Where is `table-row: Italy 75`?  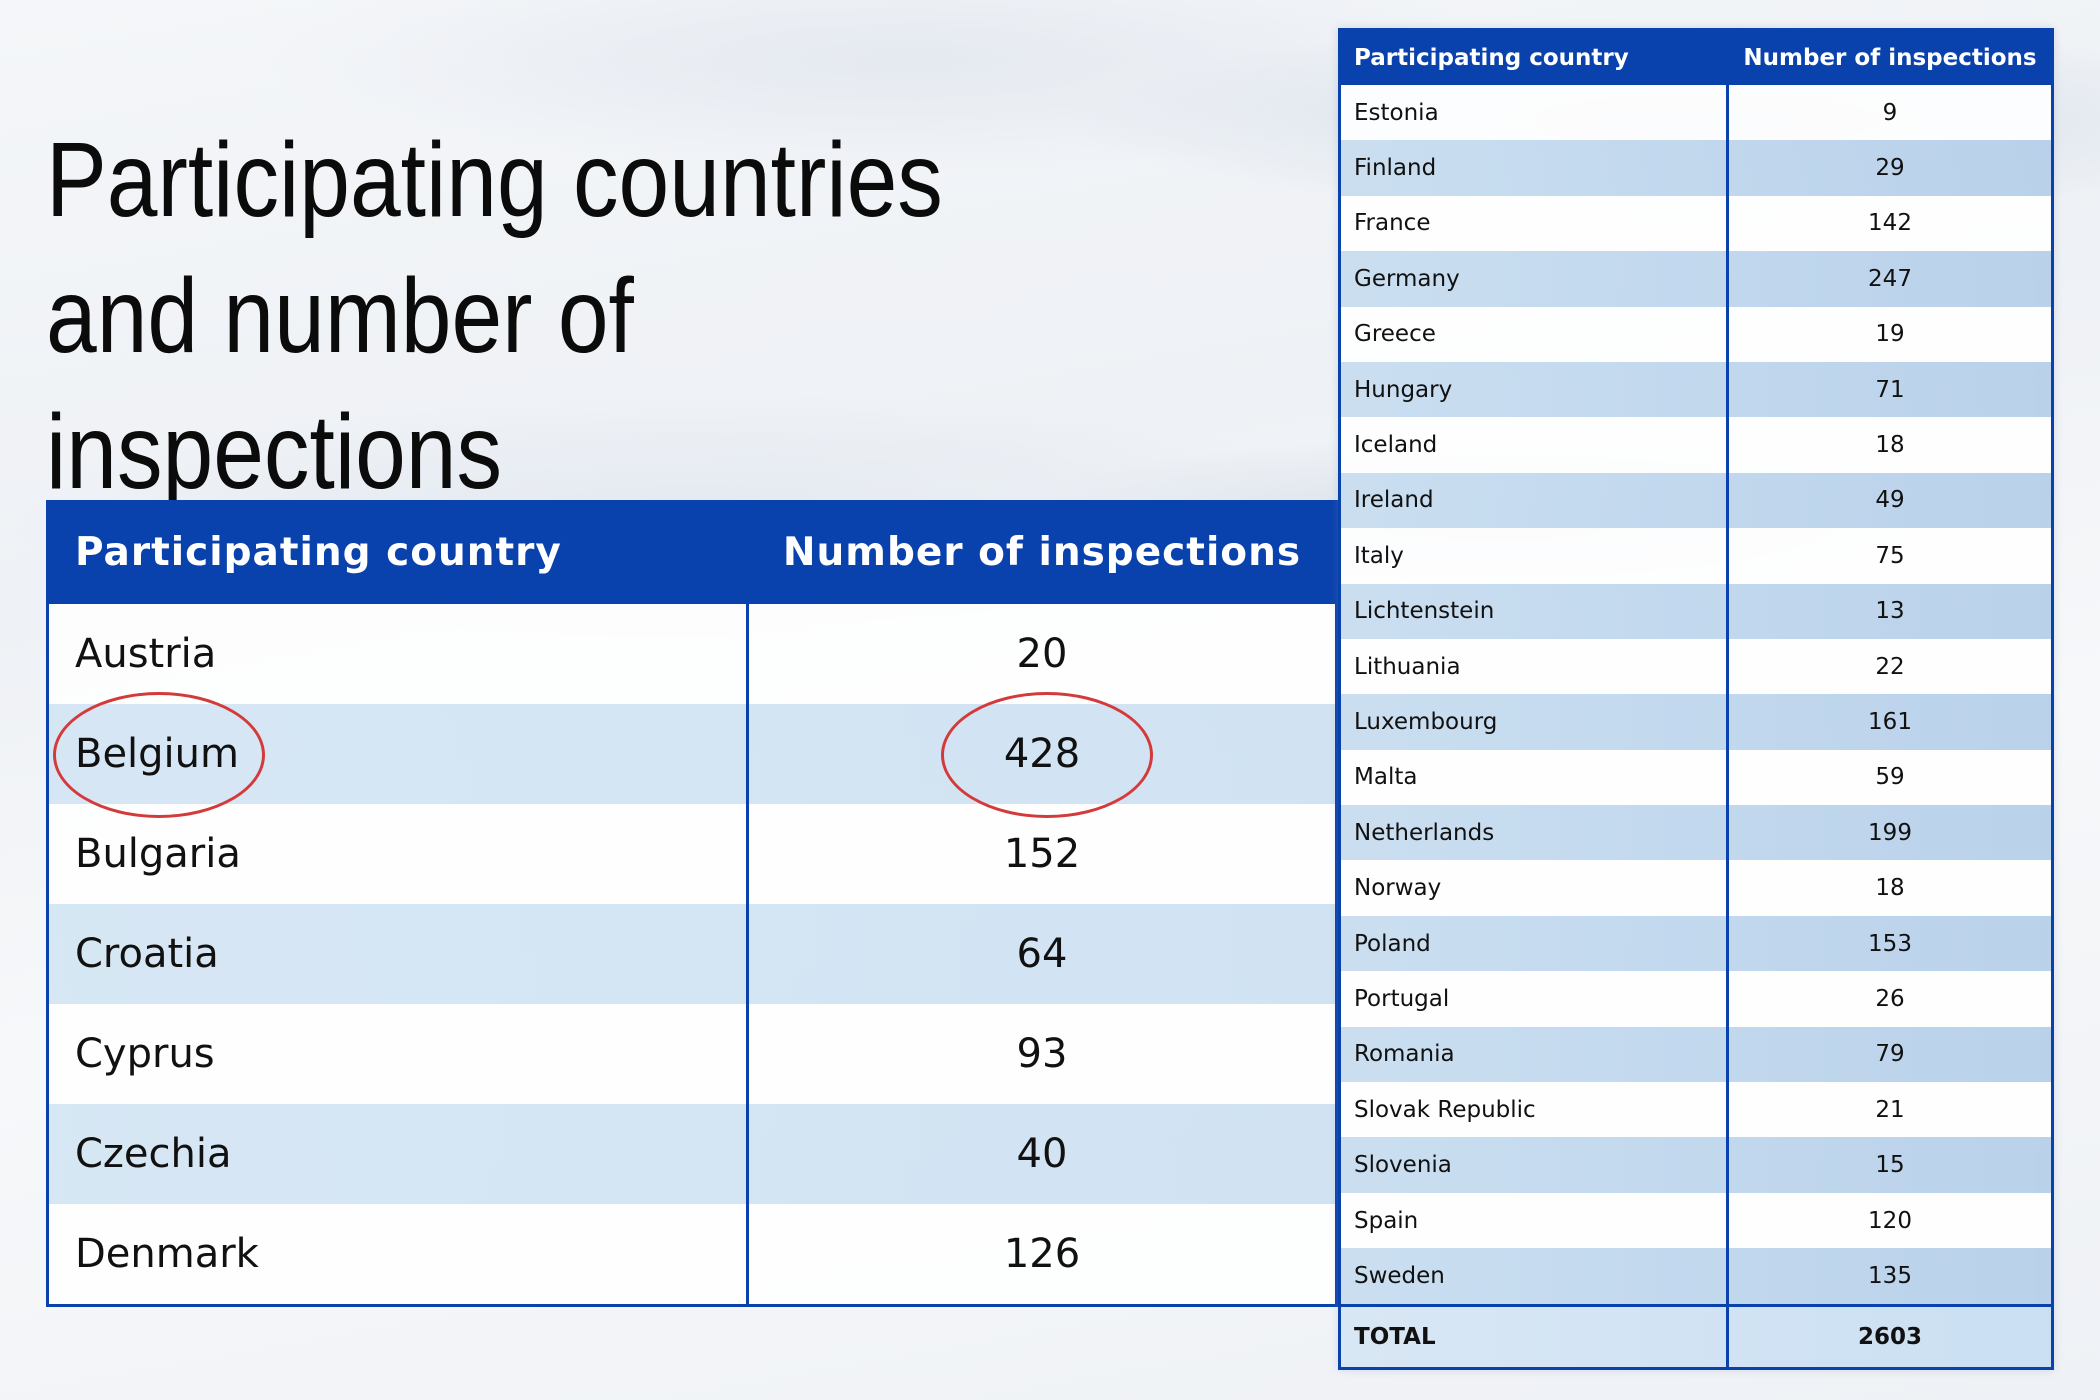 table-row: Italy 75 is located at coordinates (1696, 556).